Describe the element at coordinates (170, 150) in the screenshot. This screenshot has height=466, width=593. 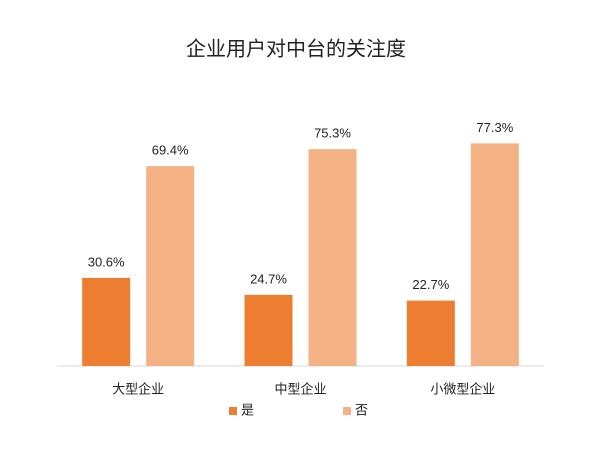
I see `data-label: 69.4%` at that location.